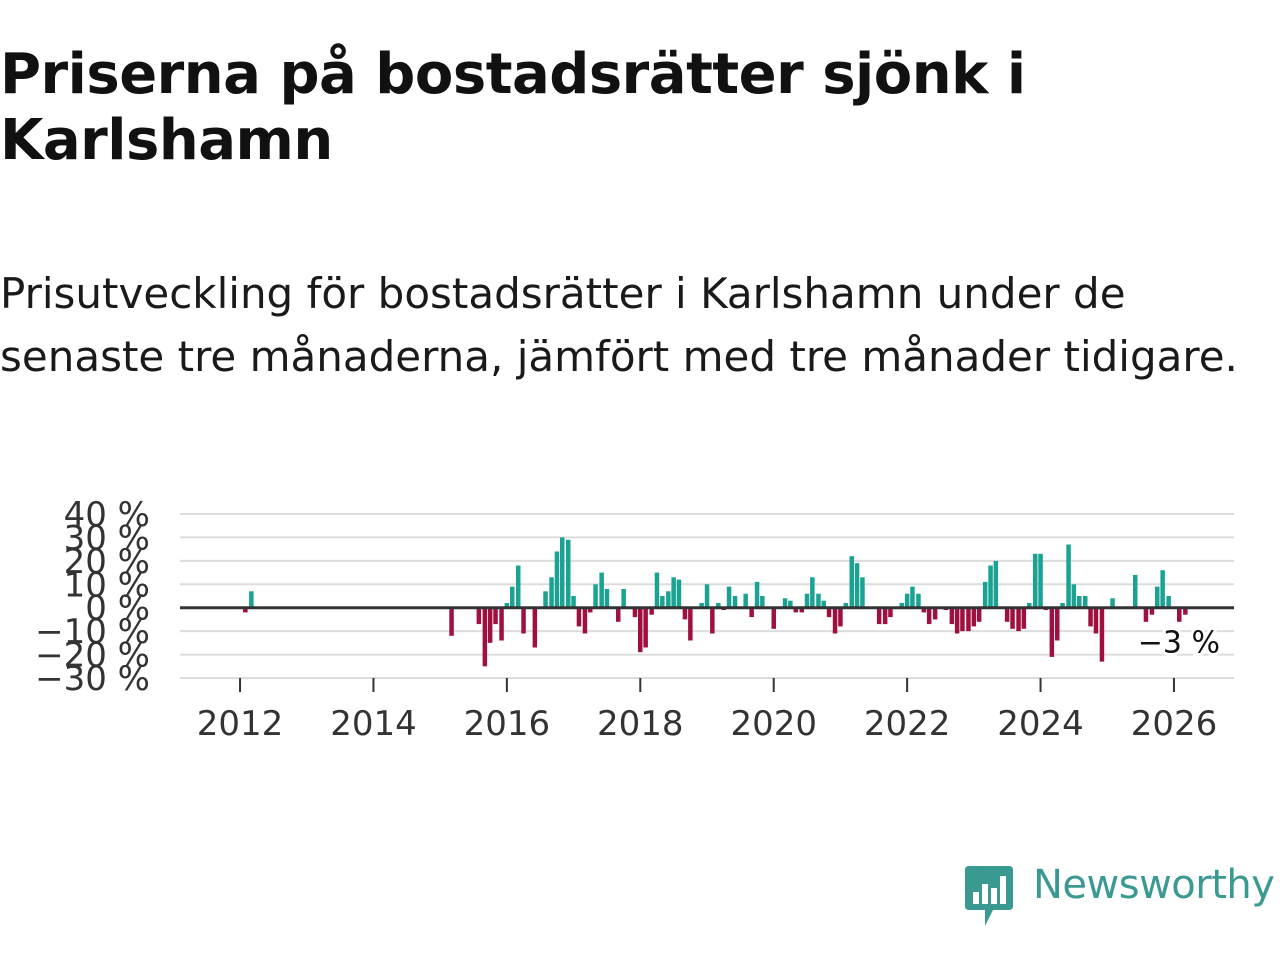 The width and height of the screenshot is (1280, 960). Describe the element at coordinates (107, 515) in the screenshot. I see `y-tick-label: 40 %` at that location.